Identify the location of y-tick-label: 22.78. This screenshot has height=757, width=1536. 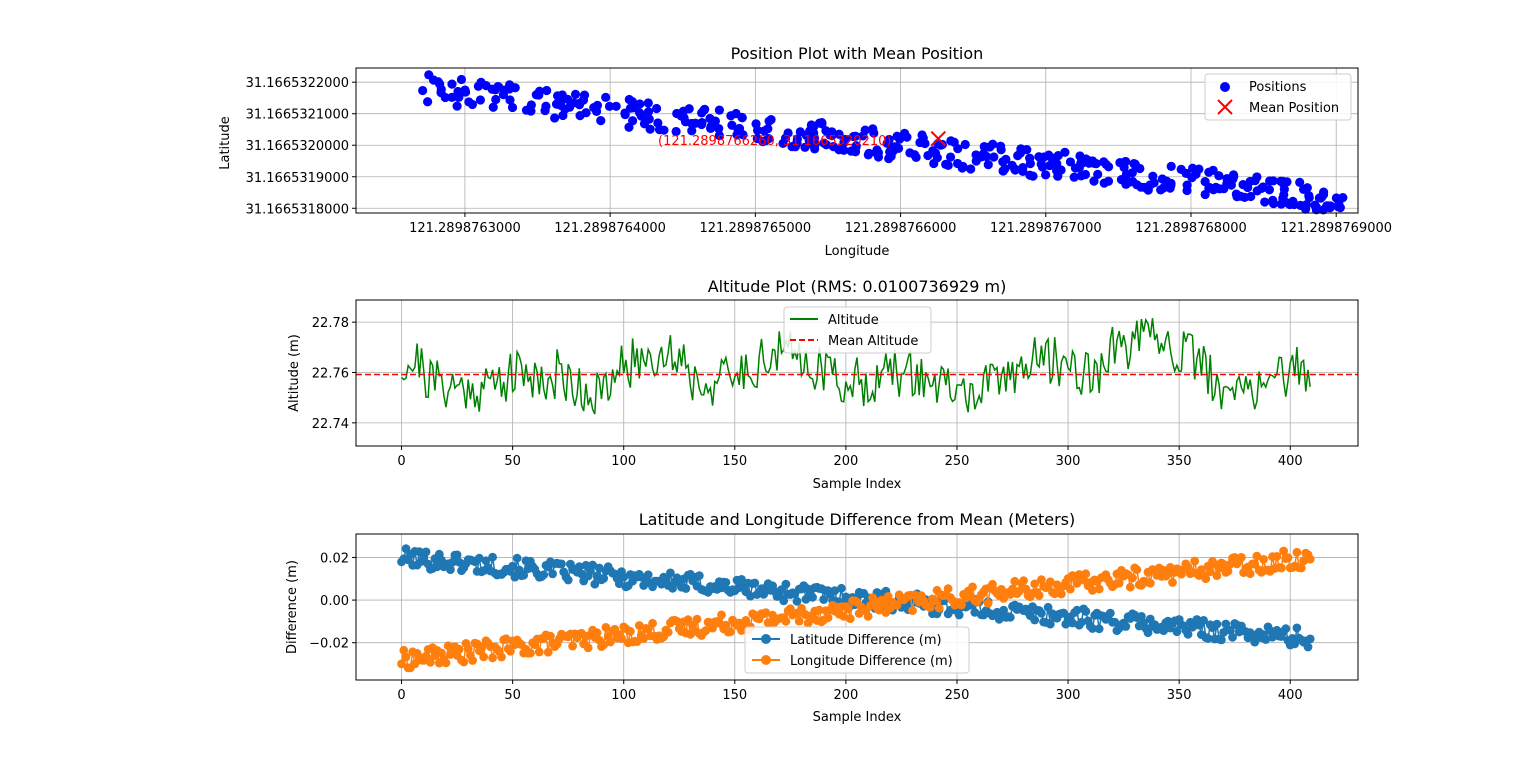
(330, 323).